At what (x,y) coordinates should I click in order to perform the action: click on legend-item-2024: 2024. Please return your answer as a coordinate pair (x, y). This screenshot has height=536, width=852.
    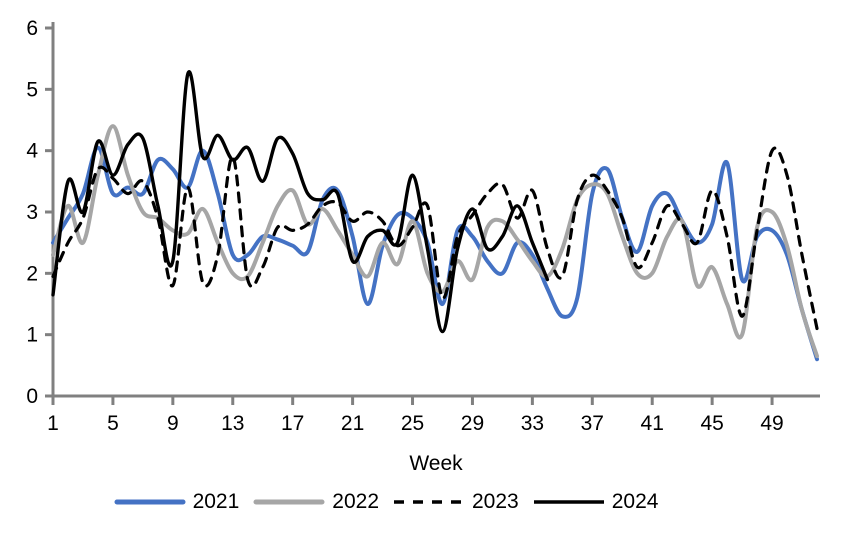
    Looking at the image, I should click on (596, 502).